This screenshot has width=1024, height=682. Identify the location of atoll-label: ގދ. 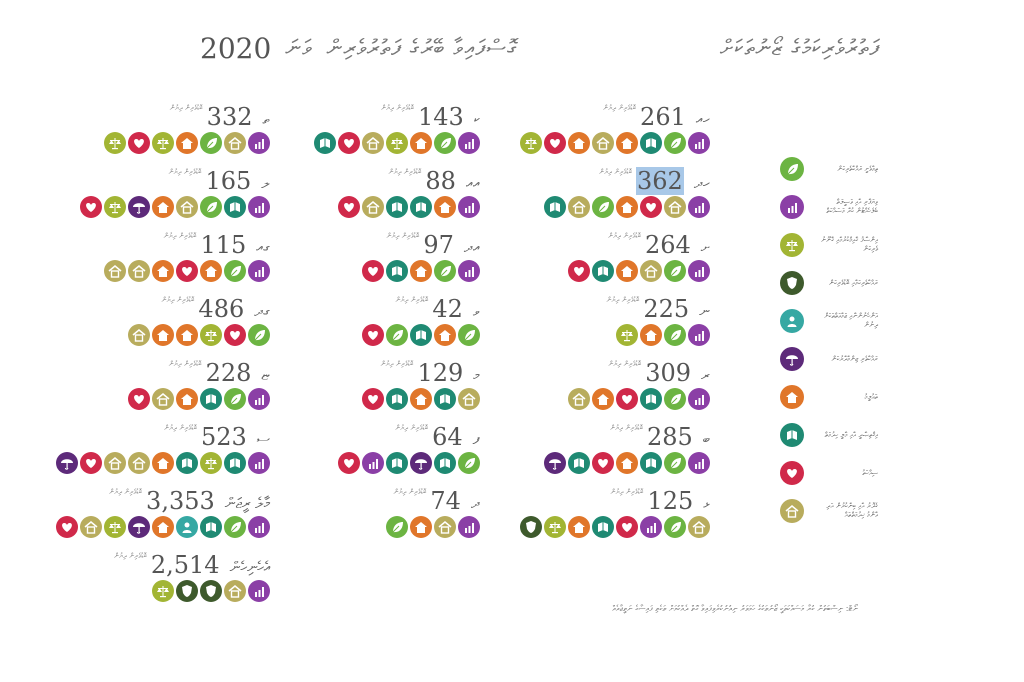
(262, 311).